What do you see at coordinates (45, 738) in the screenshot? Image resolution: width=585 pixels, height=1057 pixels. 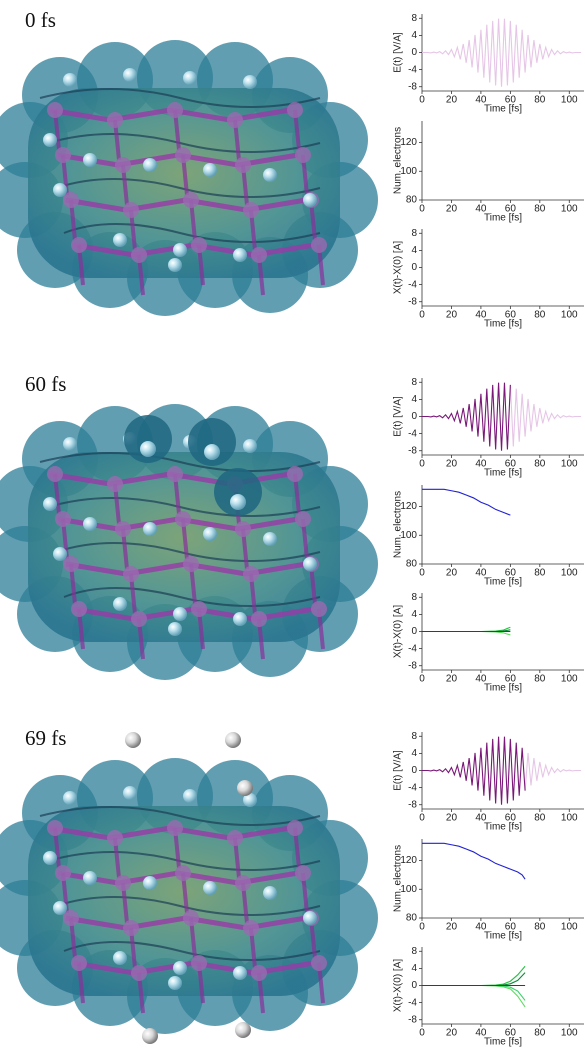 I see `snapshot-label: 69 fs` at bounding box center [45, 738].